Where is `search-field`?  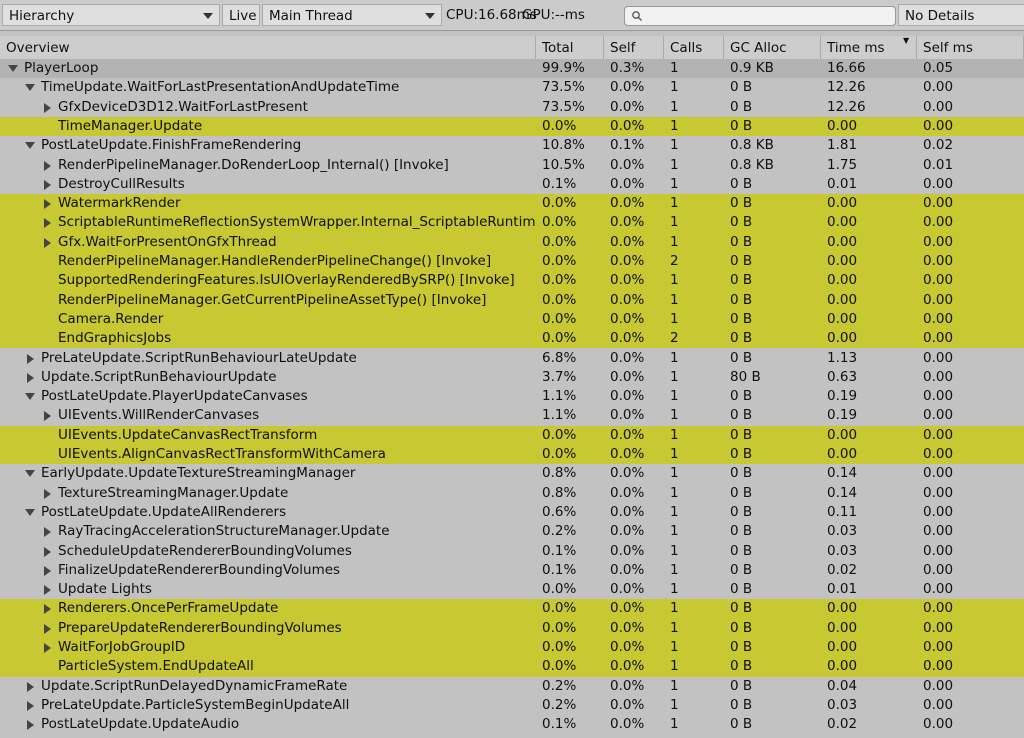
search-field is located at coordinates (760, 16).